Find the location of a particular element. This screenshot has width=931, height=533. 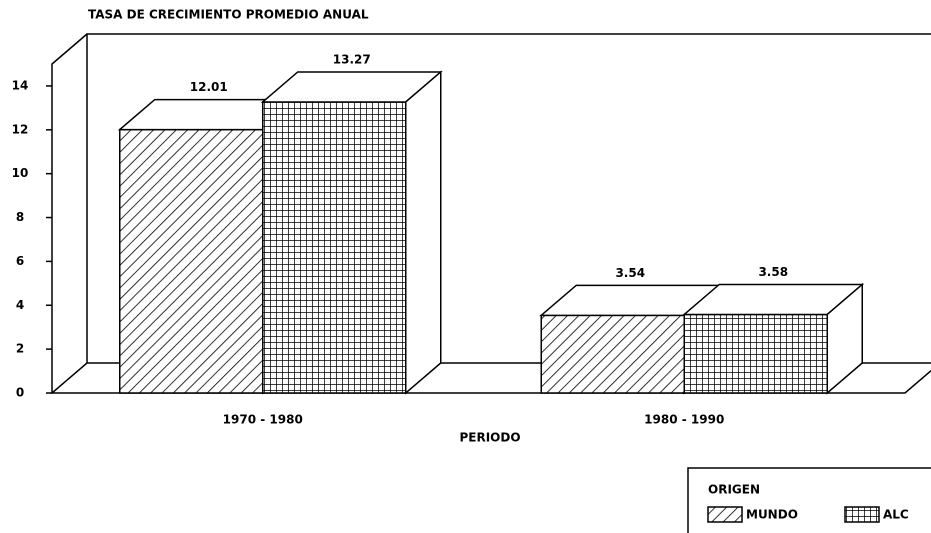

data-label: 3.58 is located at coordinates (773, 272).